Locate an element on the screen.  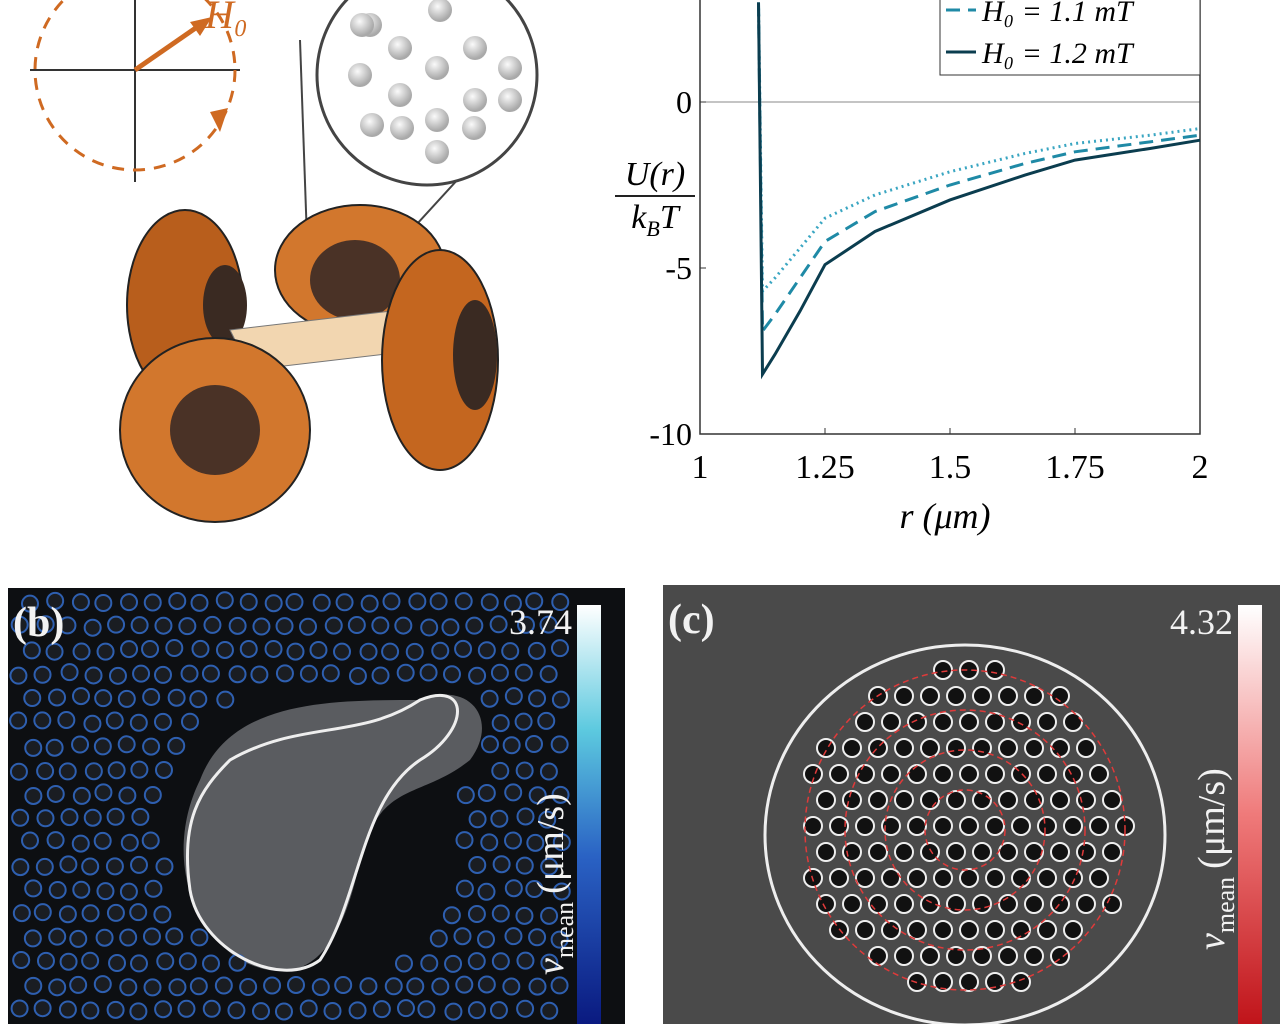
colorbar-max: 4.32 is located at coordinates (1201, 622).